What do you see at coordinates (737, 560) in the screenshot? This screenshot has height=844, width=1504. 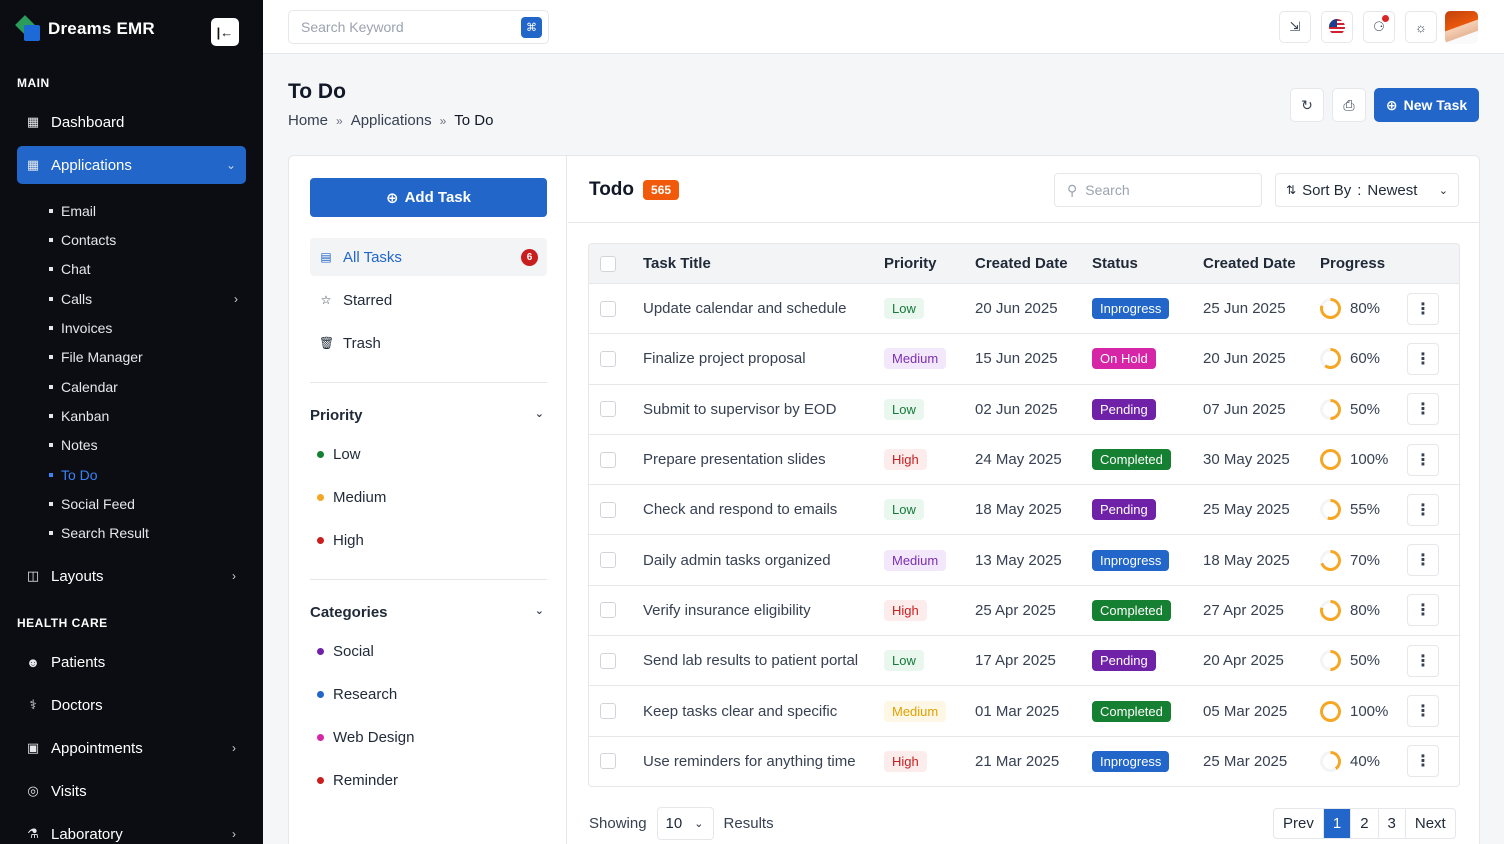 I see `task-title: Daily admin tasks organized` at bounding box center [737, 560].